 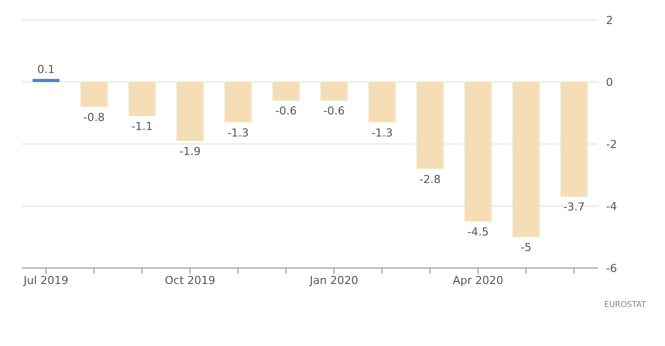 What do you see at coordinates (625, 304) in the screenshot?
I see `text: EUROSTAT` at bounding box center [625, 304].